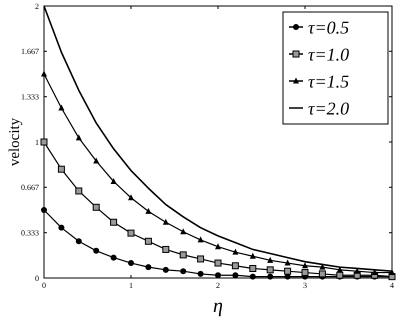 The width and height of the screenshot is (400, 325). I want to click on legend-label: τ=0.5, so click(329, 27).